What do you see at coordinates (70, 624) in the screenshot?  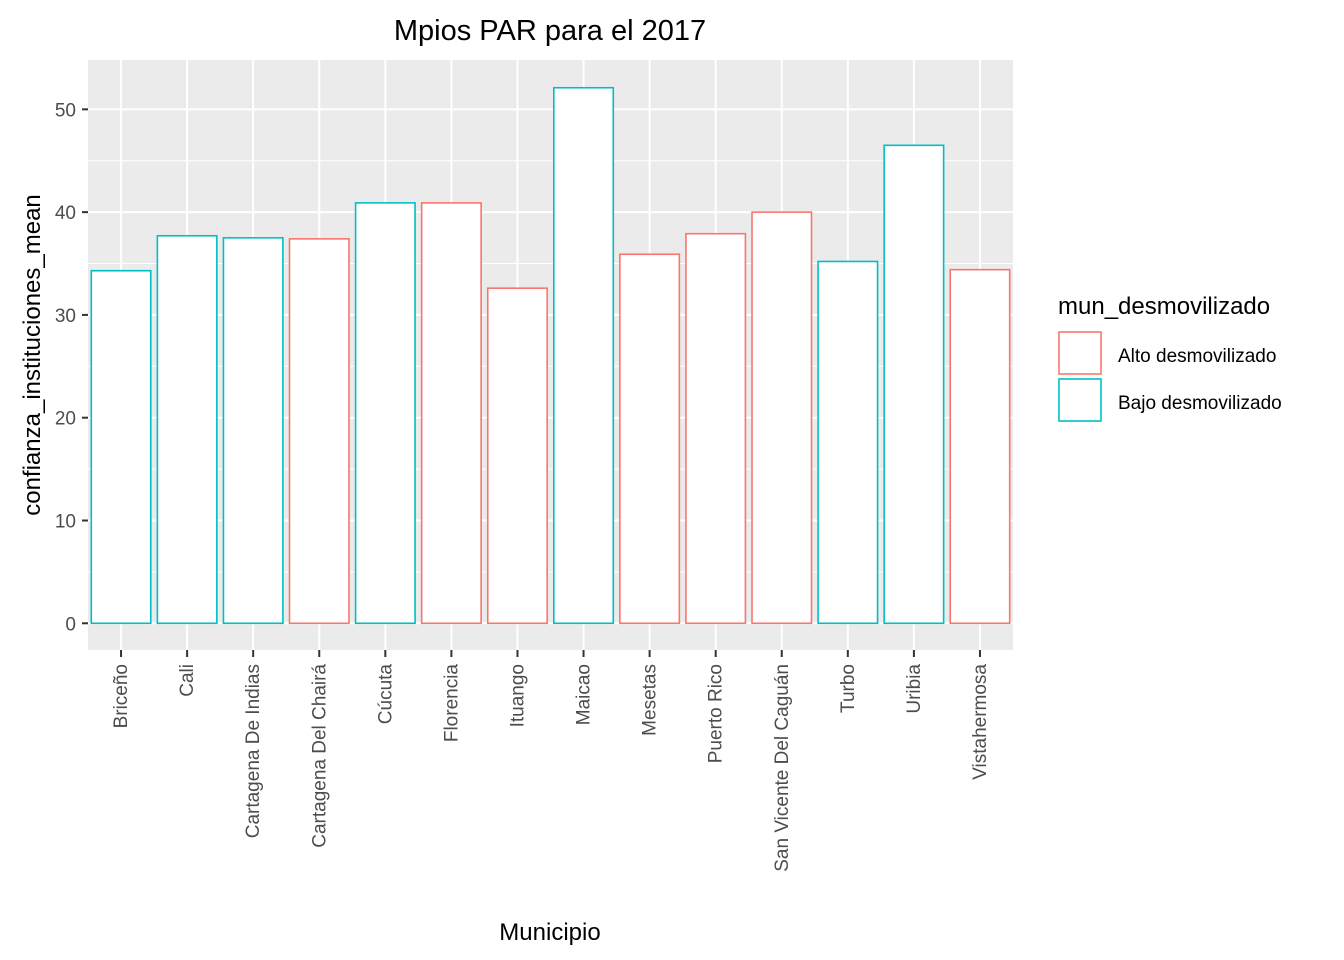 I see `y-tick-label: 0` at bounding box center [70, 624].